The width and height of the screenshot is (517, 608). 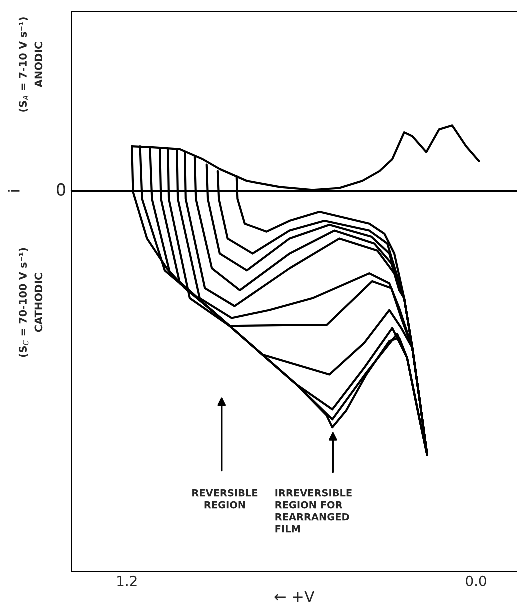 I want to click on y-axis-title: i, so click(x=14, y=191).